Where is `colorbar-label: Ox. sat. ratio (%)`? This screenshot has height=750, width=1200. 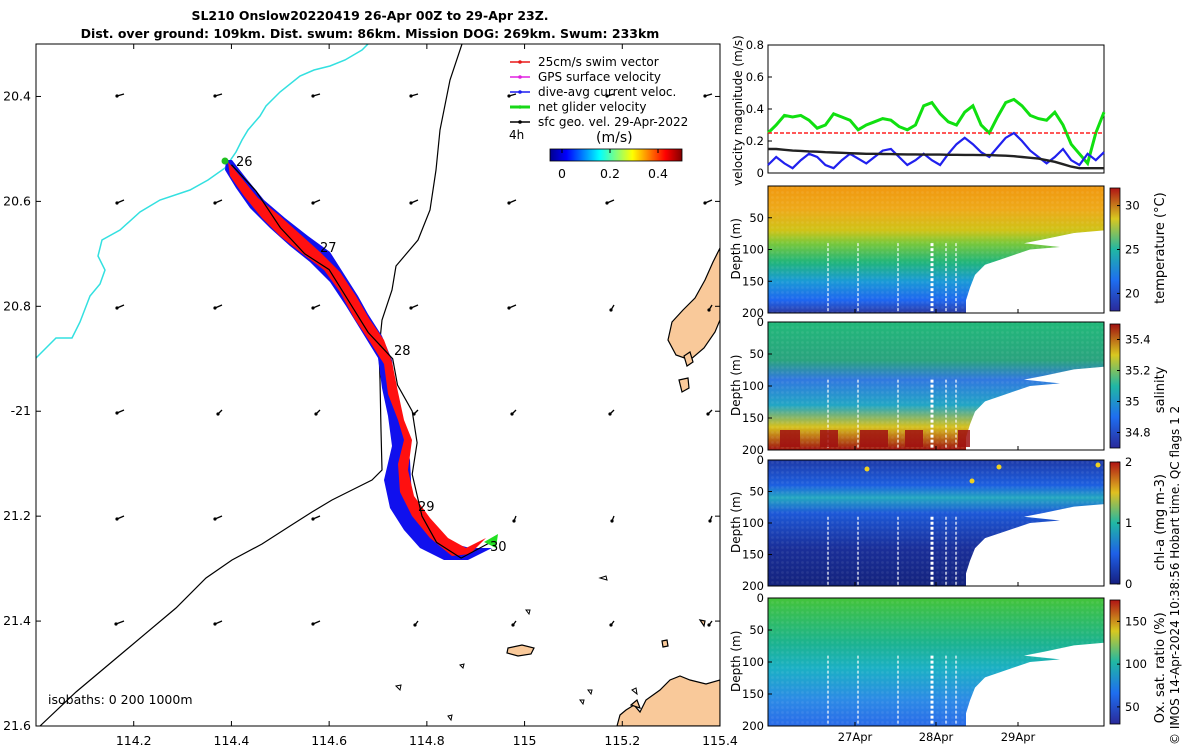
colorbar-label: Ox. sat. ratio (%) is located at coordinates (1160, 667).